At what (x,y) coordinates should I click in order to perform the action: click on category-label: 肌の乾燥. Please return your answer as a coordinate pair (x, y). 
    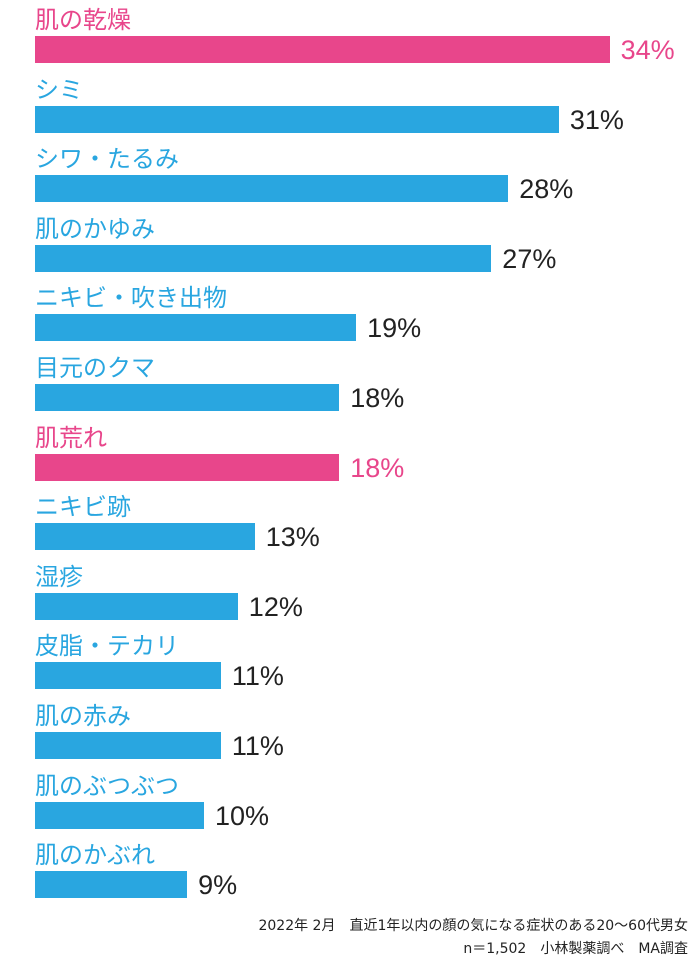
    Looking at the image, I should click on (83, 20).